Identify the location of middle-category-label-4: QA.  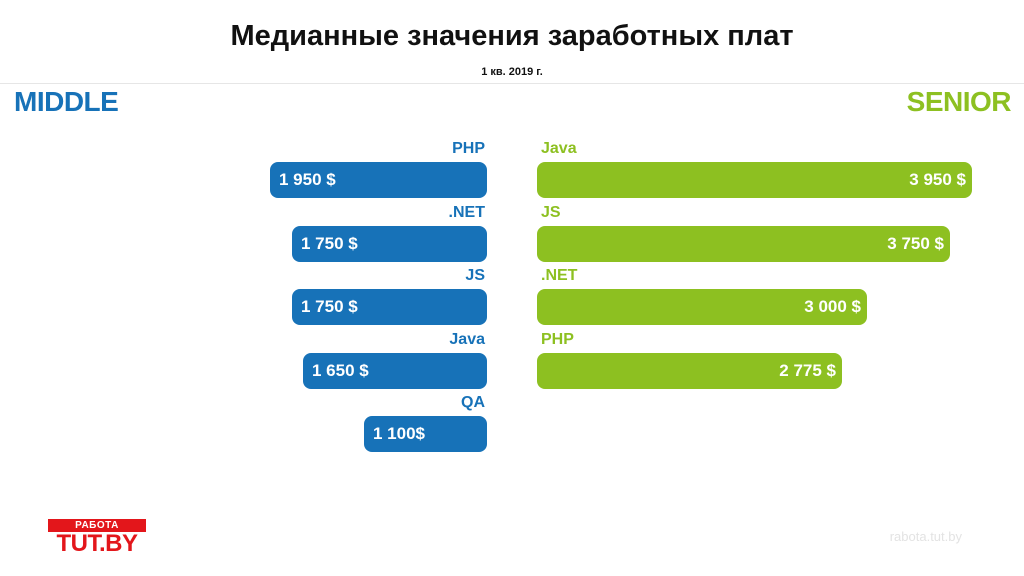
(473, 402).